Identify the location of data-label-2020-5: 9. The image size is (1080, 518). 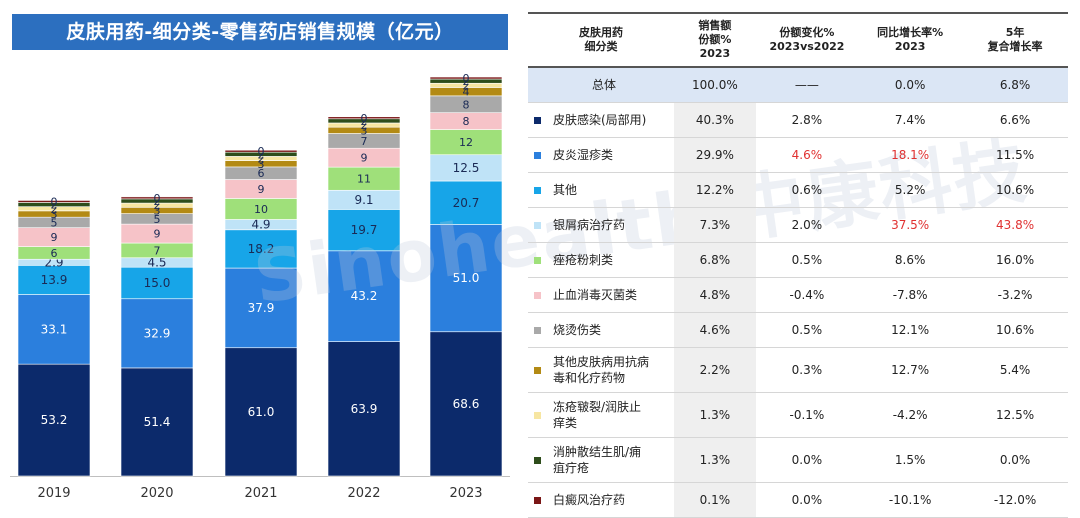
(157, 234).